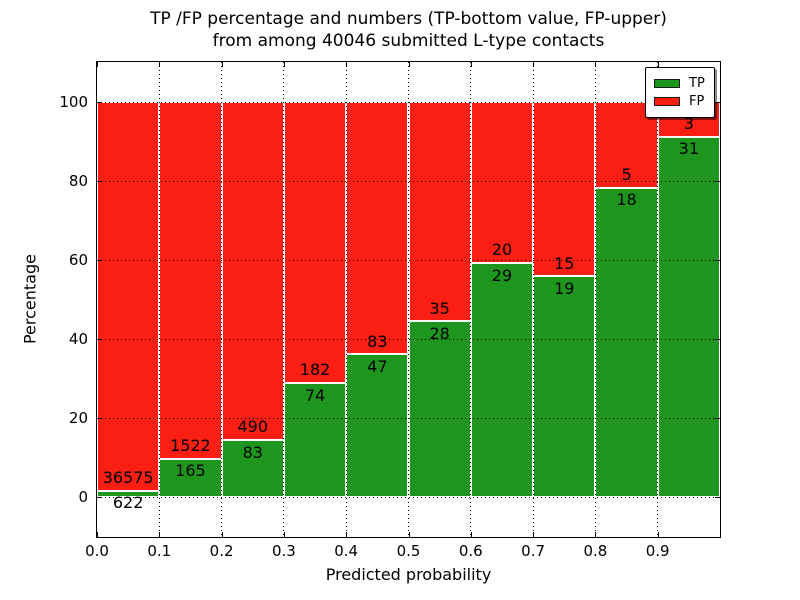  I want to click on tp-count-label: 29, so click(502, 275).